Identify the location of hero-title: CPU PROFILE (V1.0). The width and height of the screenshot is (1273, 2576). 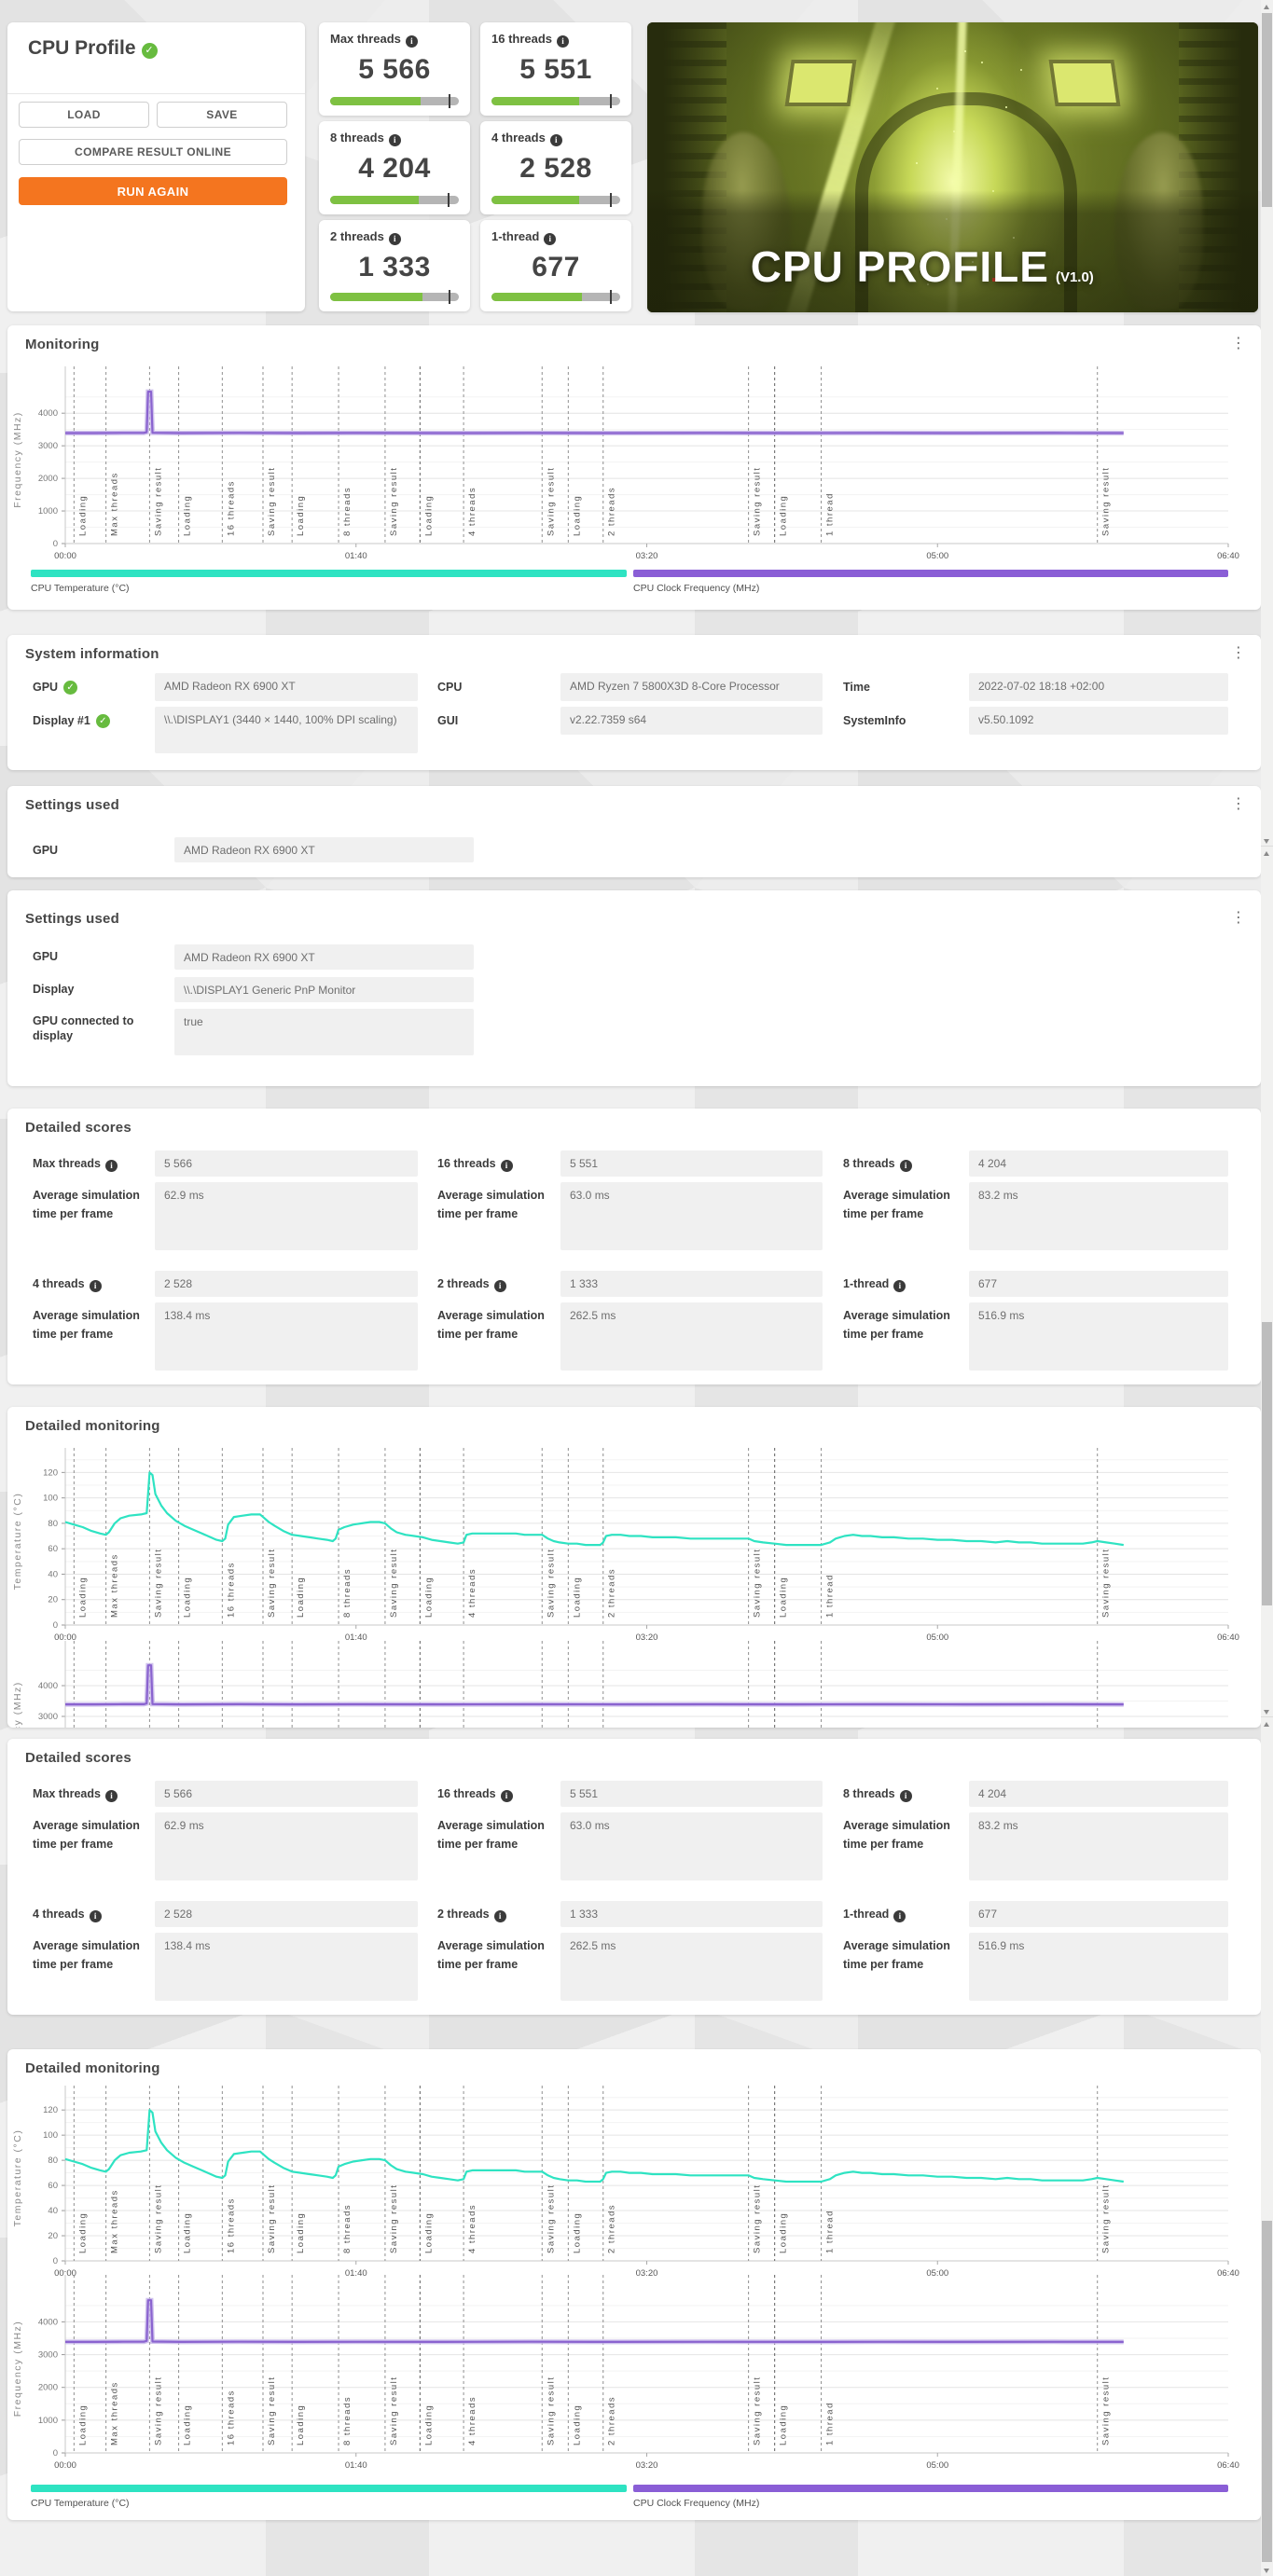
(922, 266).